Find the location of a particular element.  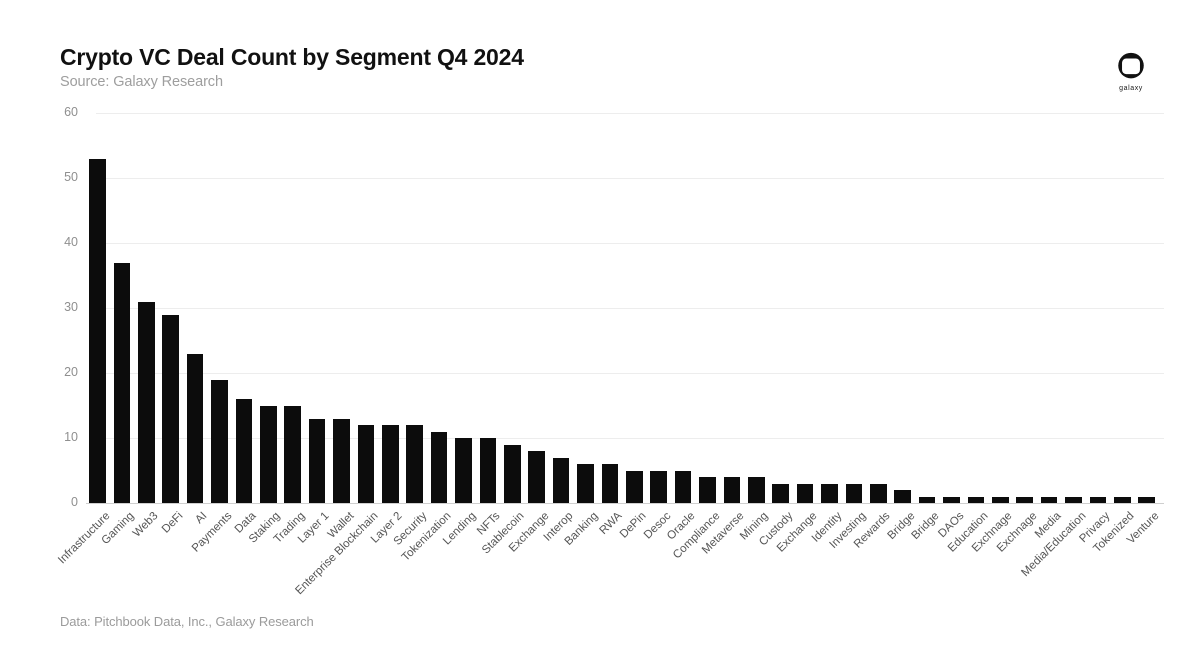

y-tick-label: 20 is located at coordinates (71, 372).